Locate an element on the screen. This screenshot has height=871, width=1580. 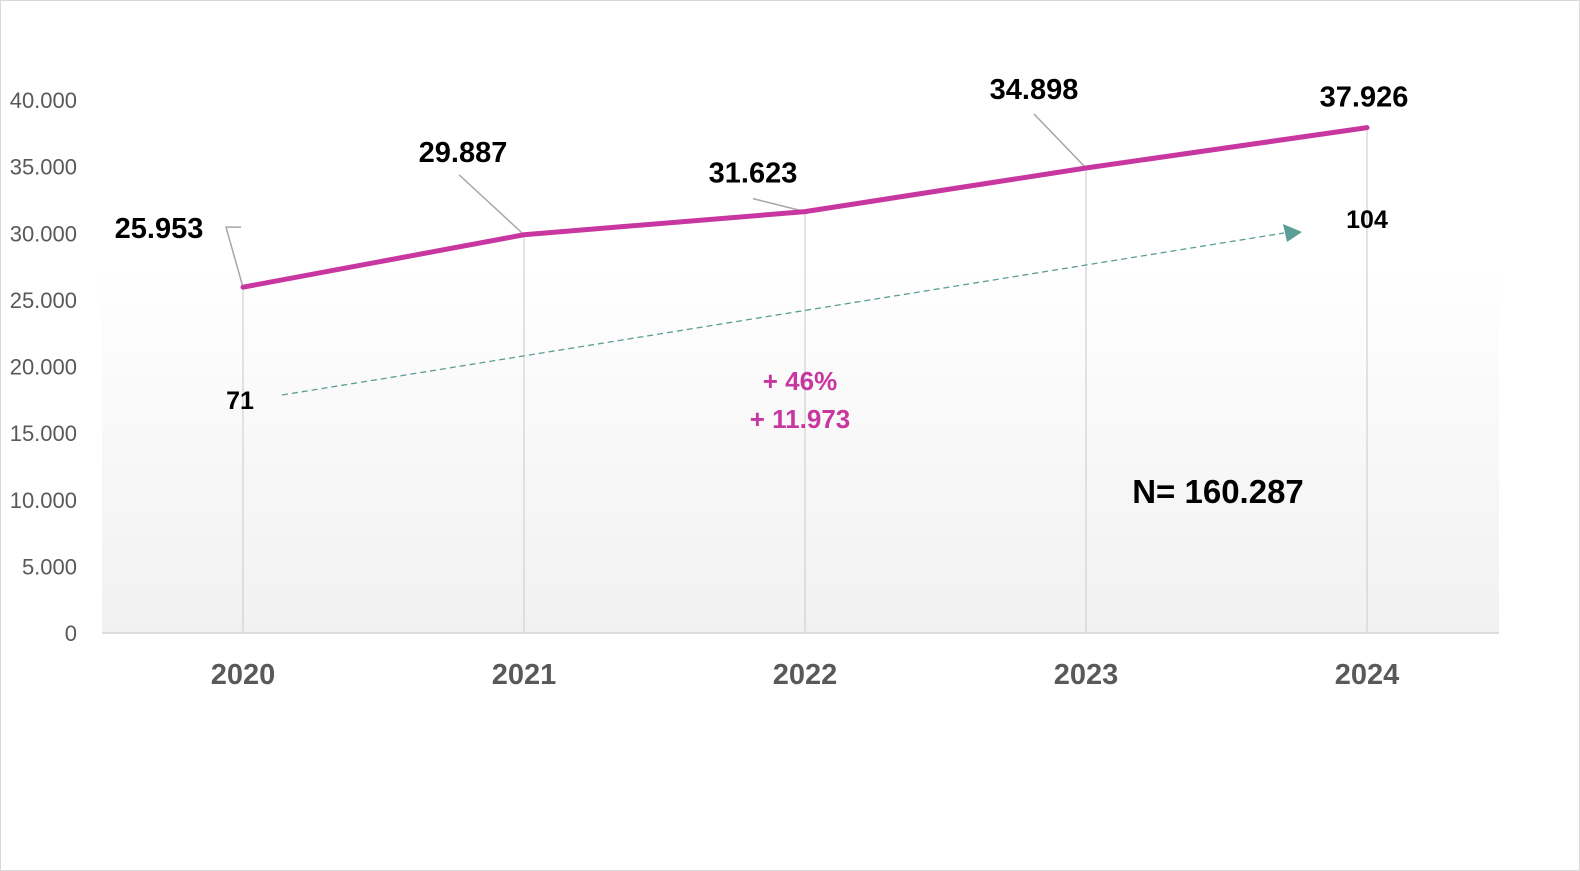
total-count: N= 160.287 is located at coordinates (1218, 491).